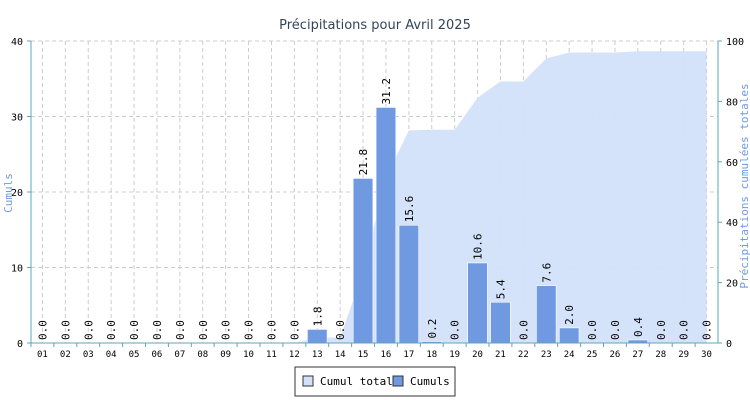 Image resolution: width=750 pixels, height=400 pixels. What do you see at coordinates (454, 355) in the screenshot?
I see `x-tick-label-19: 19` at bounding box center [454, 355].